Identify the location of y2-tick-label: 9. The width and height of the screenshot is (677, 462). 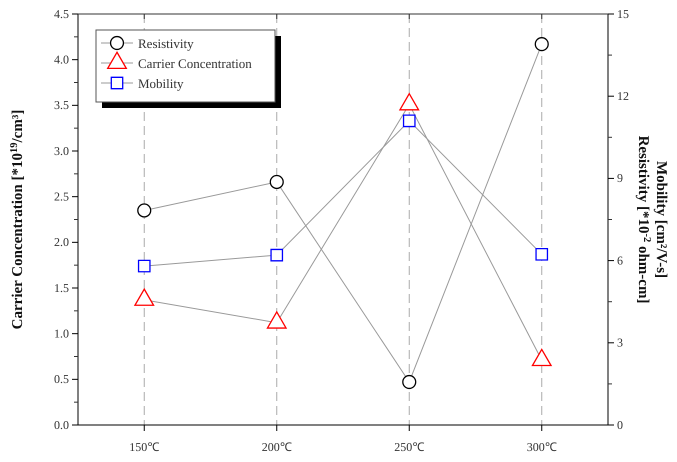
(620, 178).